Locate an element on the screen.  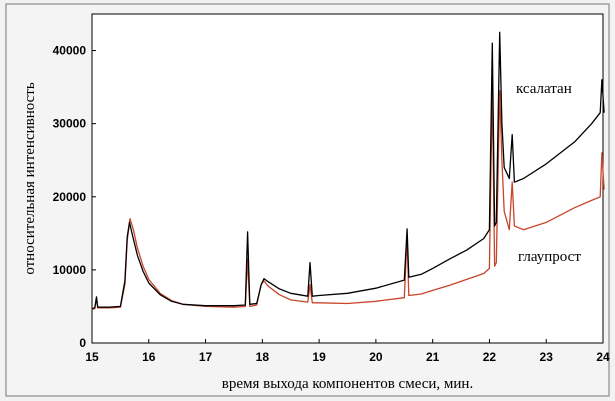
x-axis: 15 16 17 18 19 20 21 22 23 24 is located at coordinates (347, 351).